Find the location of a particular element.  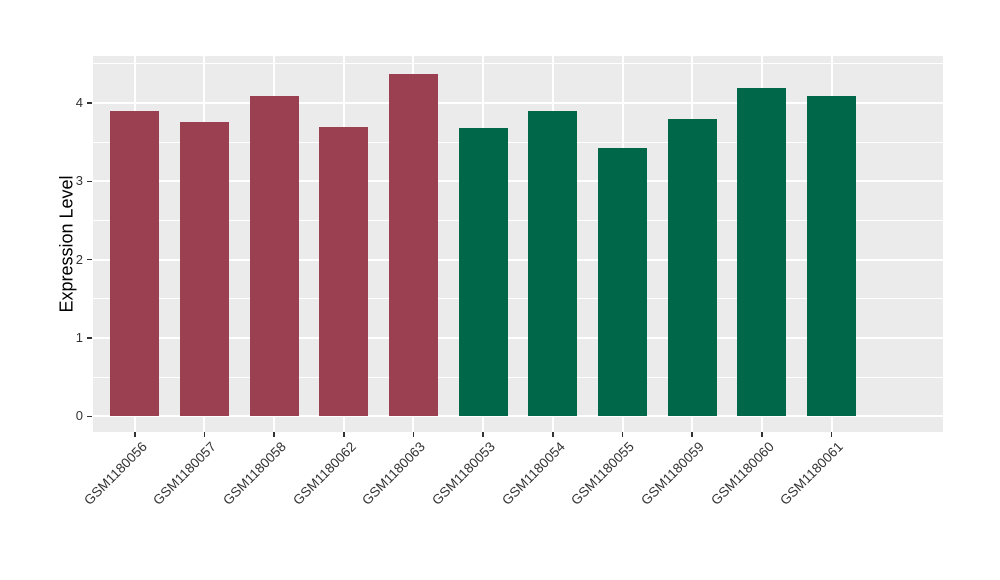

x-tick-label: GSM1180056 is located at coordinates (115, 473).